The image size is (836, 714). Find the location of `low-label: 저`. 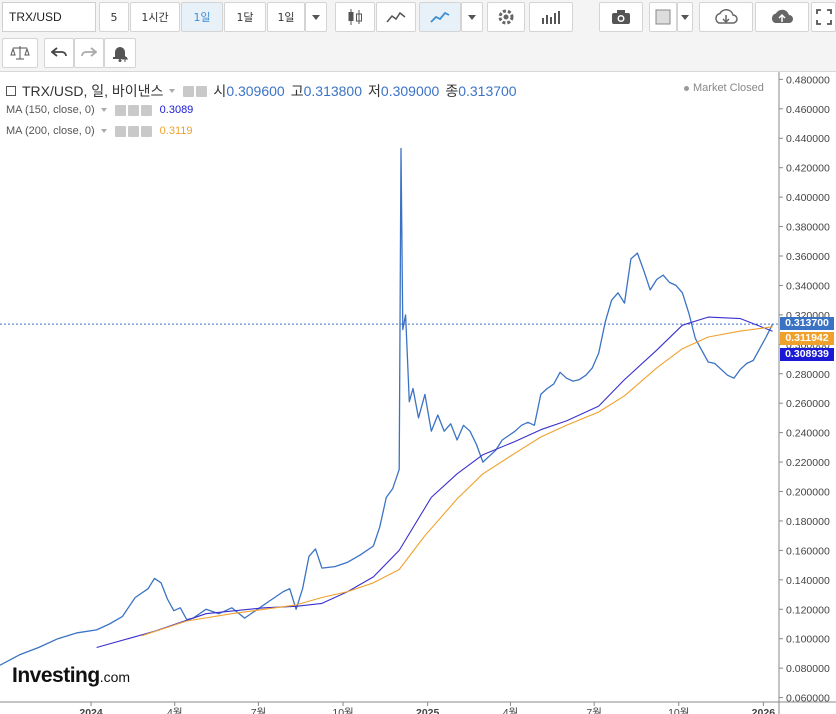

low-label: 저 is located at coordinates (374, 91).